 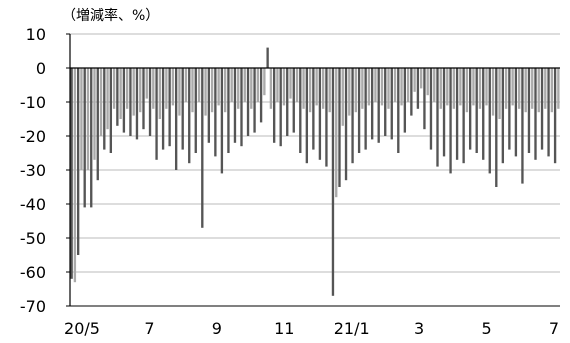 I want to click on x-tick-labels: 20/5 7 9 11 21/1 3 5 7, so click(x=311, y=328).